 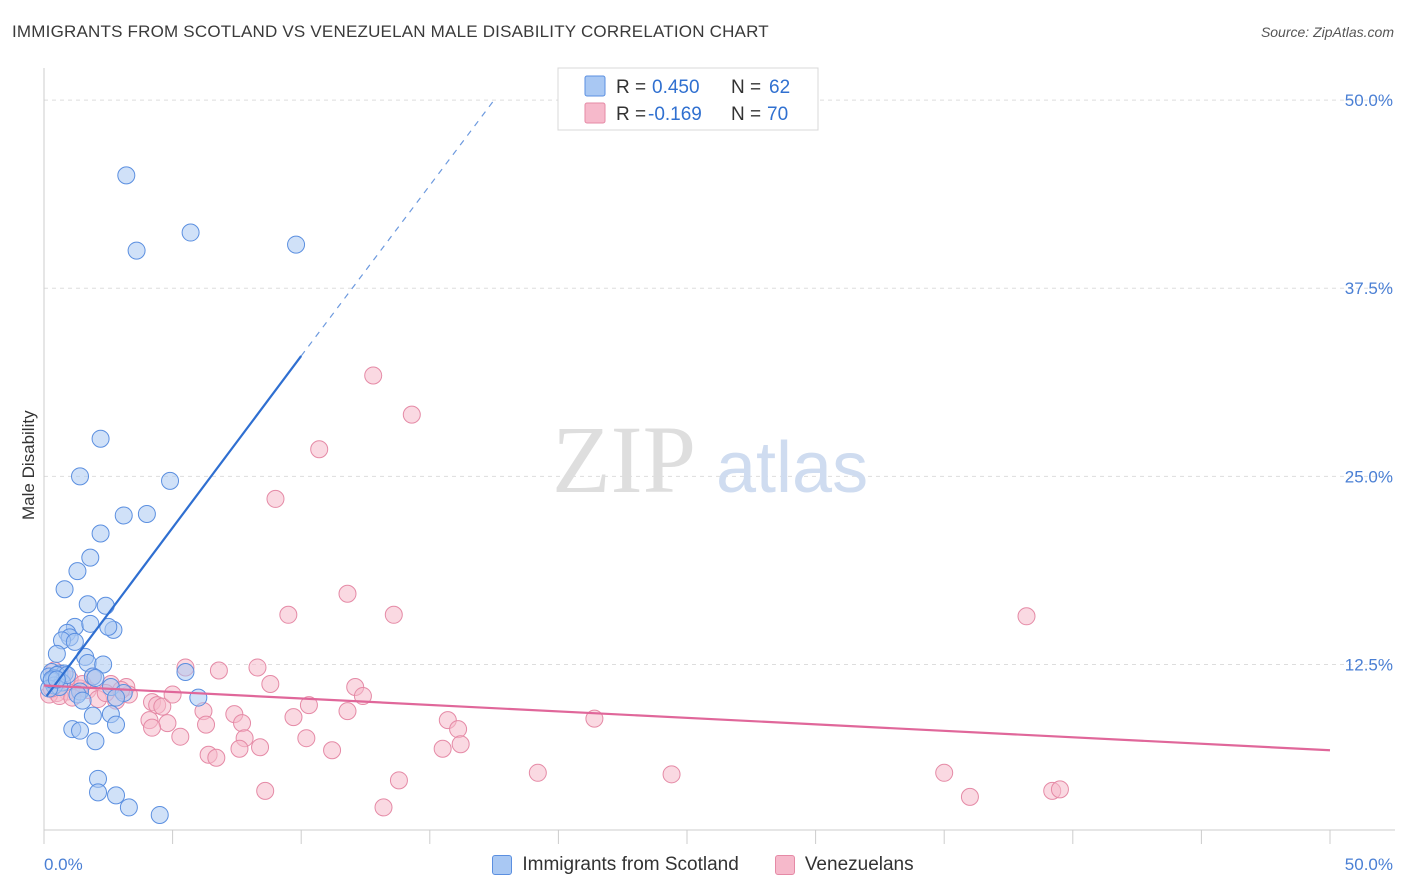 What do you see at coordinates (859, 864) in the screenshot?
I see `bottom-legend-venezuelans-label: Venezuelans` at bounding box center [859, 864].